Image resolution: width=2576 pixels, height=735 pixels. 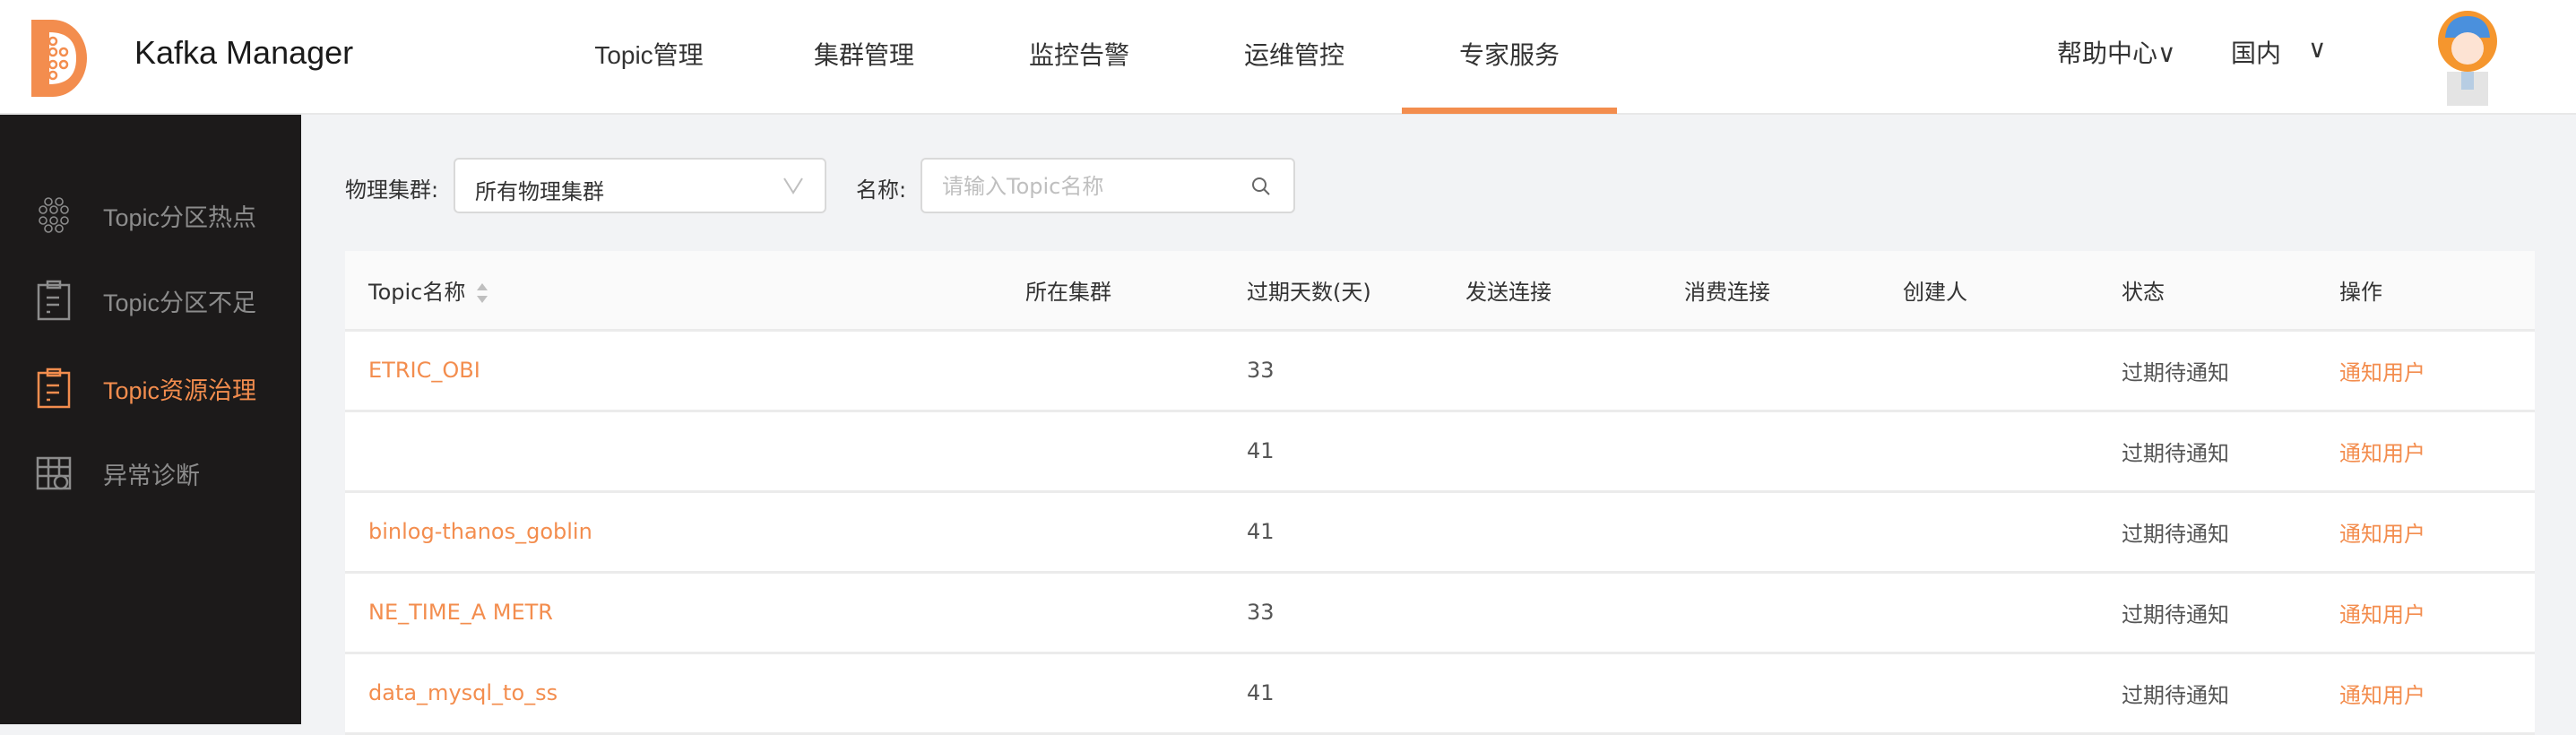 I want to click on name-filter-label: 名称:, so click(x=881, y=190).